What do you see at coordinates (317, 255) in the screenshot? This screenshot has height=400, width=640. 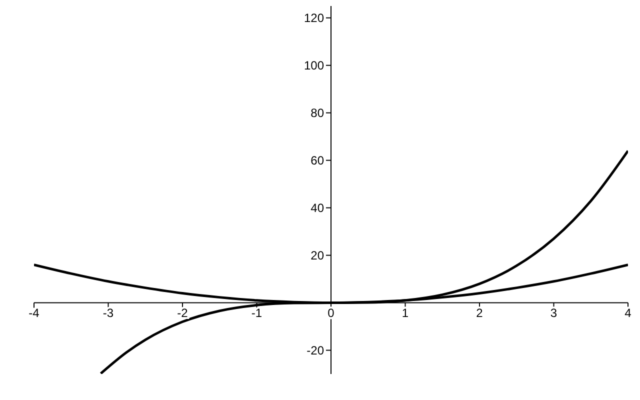 I see `y-tick-label: 20` at bounding box center [317, 255].